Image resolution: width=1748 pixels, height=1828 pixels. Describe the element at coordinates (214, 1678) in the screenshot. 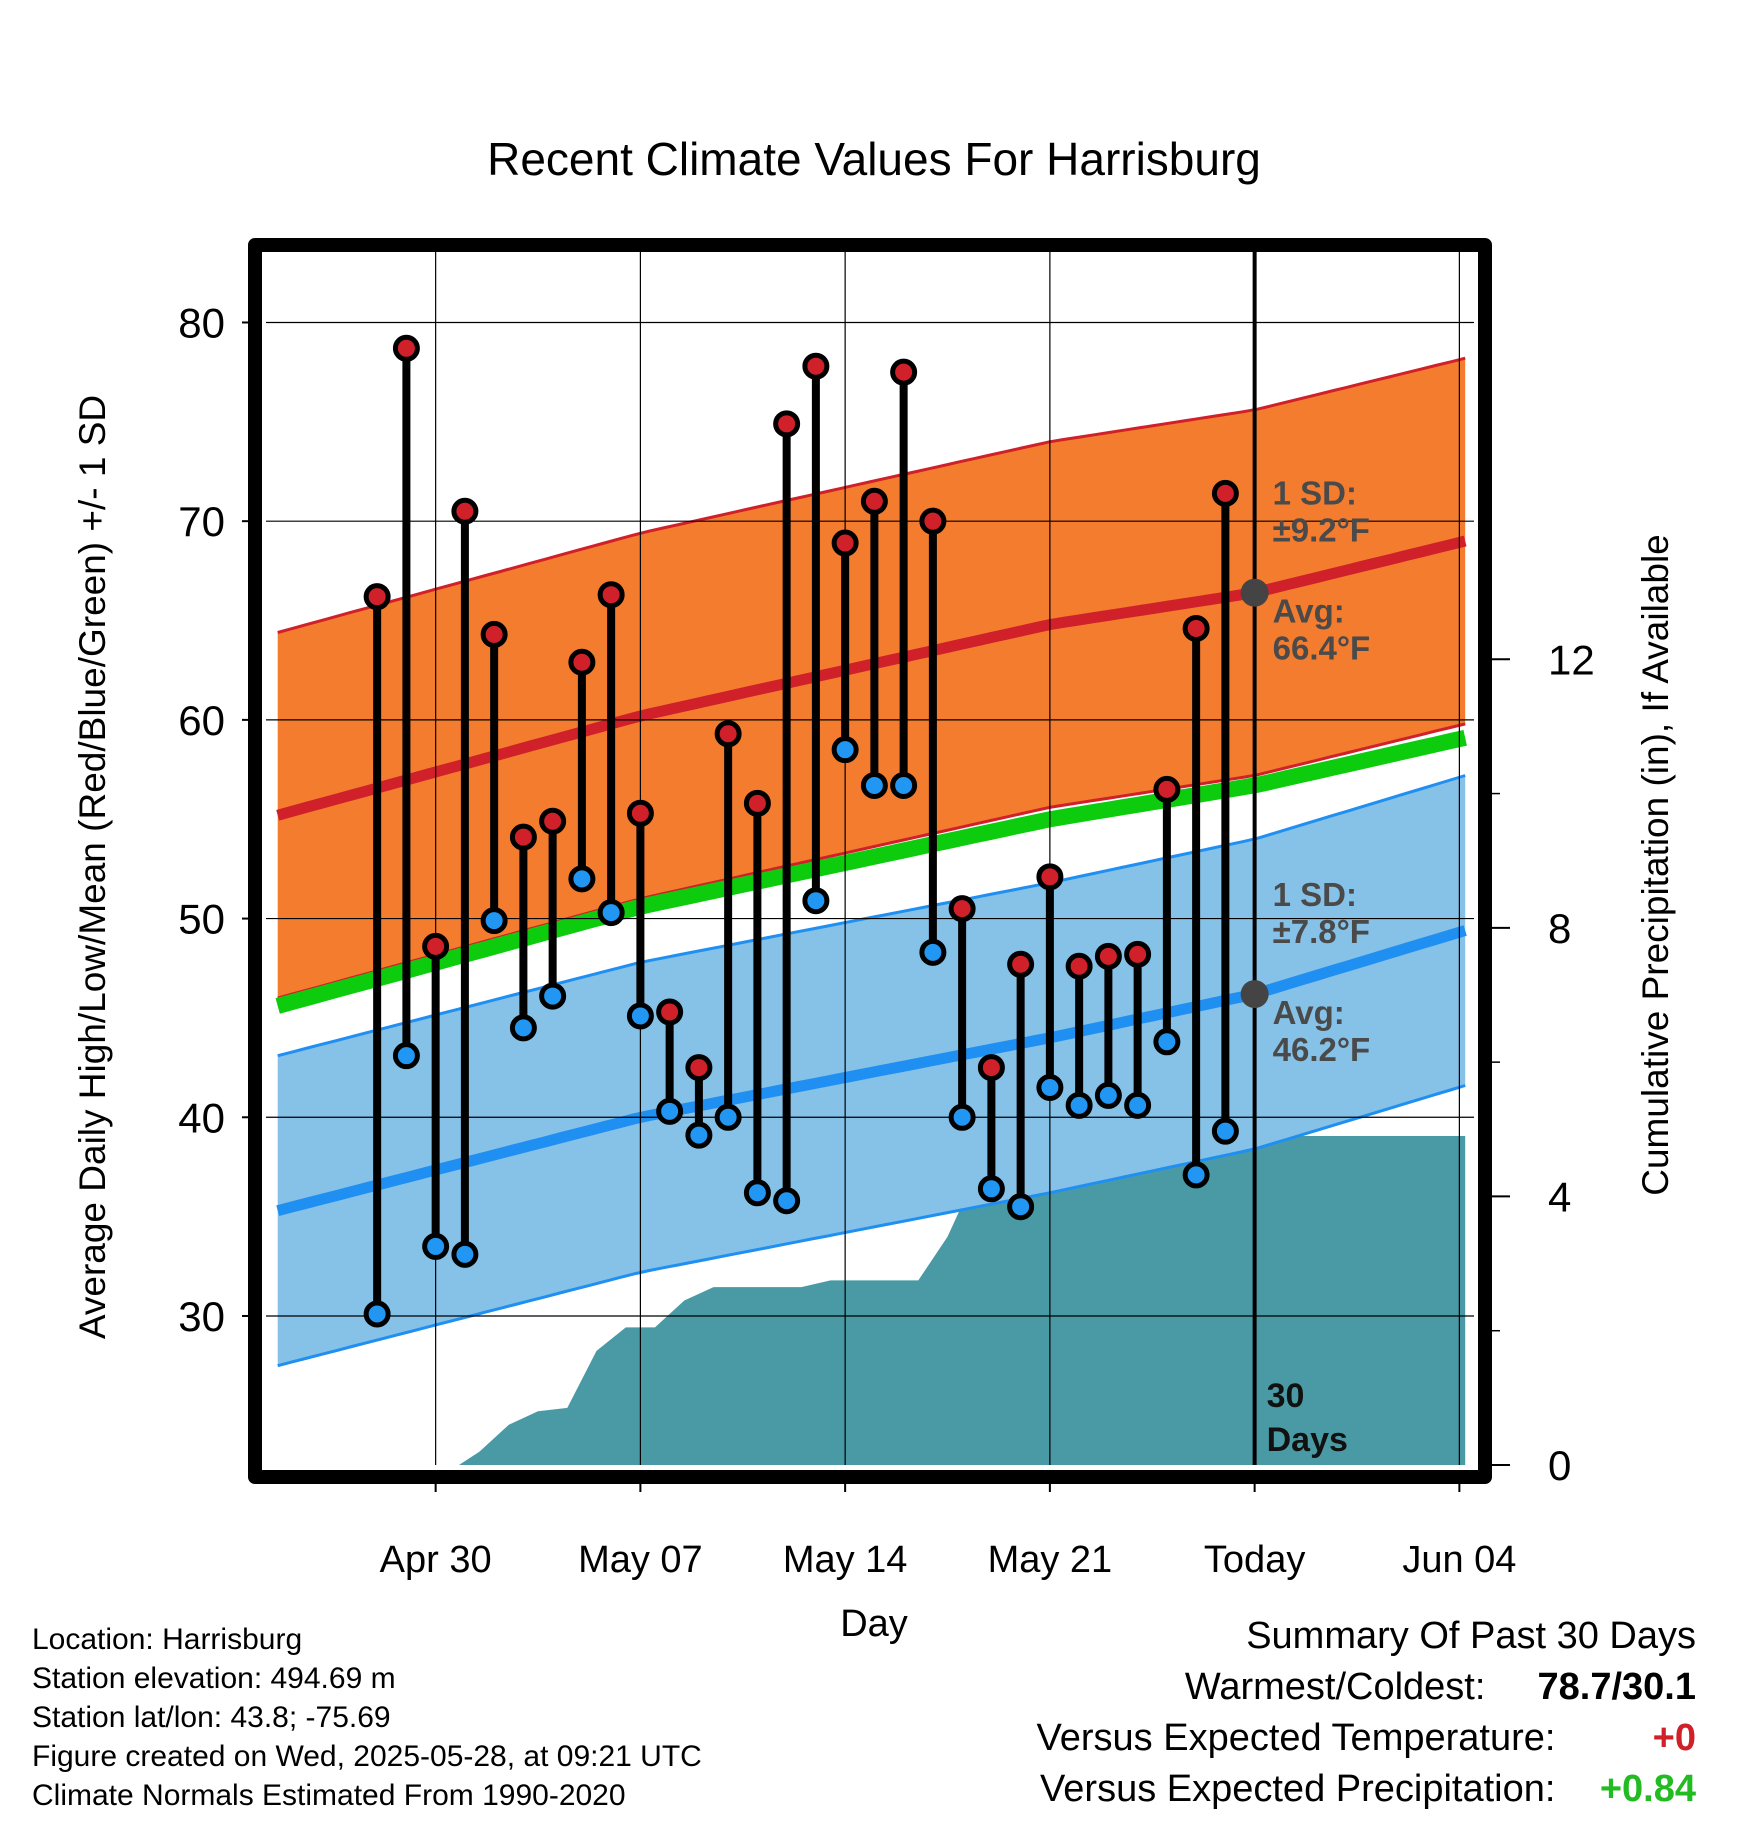

I see `elevation-text: Station elevation: 494.69 m` at that location.